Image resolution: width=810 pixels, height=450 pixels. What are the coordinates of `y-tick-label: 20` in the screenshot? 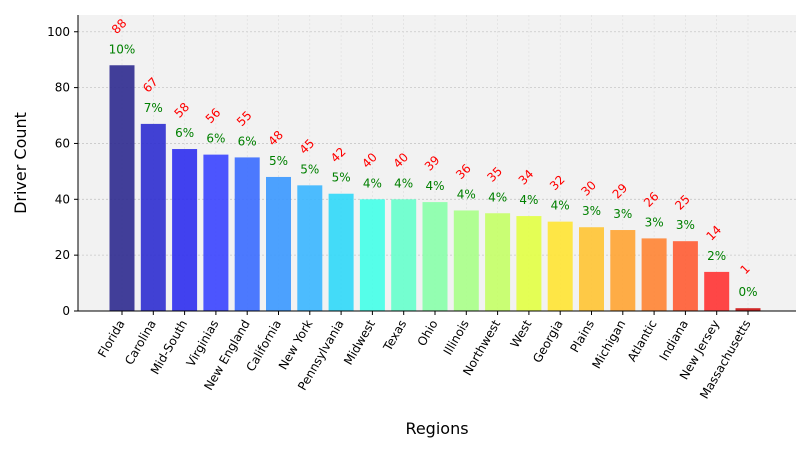 It's located at (62, 255).